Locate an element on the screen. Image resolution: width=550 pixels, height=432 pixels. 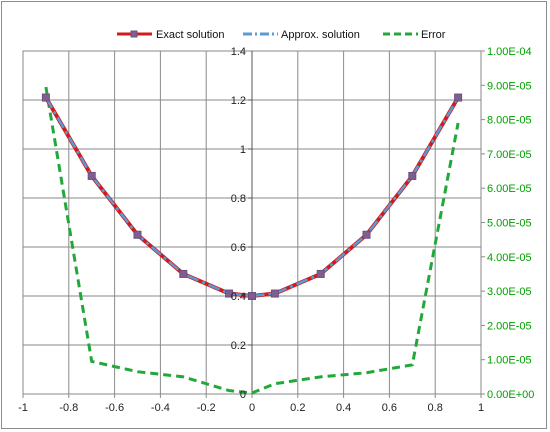
y-tick-label: 0 is located at coordinates (243, 395).